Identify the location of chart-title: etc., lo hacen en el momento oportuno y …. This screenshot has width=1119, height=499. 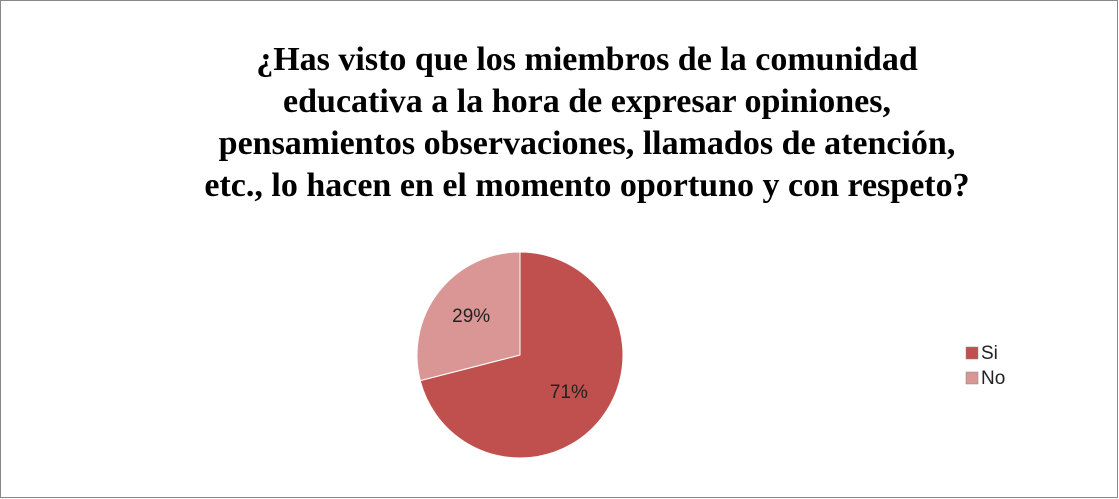
(586, 185).